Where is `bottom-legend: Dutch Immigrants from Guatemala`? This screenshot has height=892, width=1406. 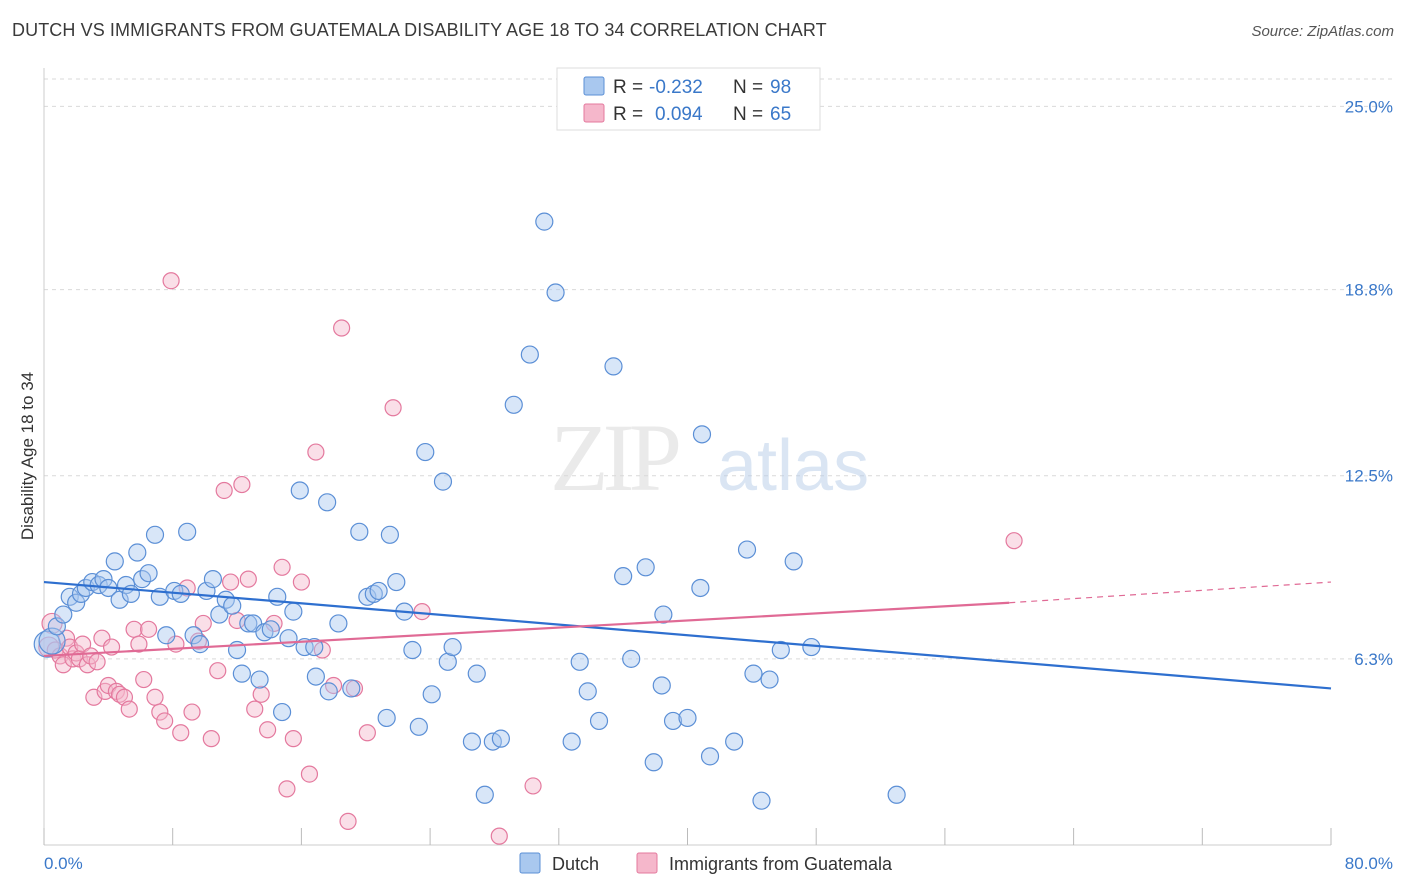 bottom-legend: Dutch Immigrants from Guatemala is located at coordinates (706, 863).